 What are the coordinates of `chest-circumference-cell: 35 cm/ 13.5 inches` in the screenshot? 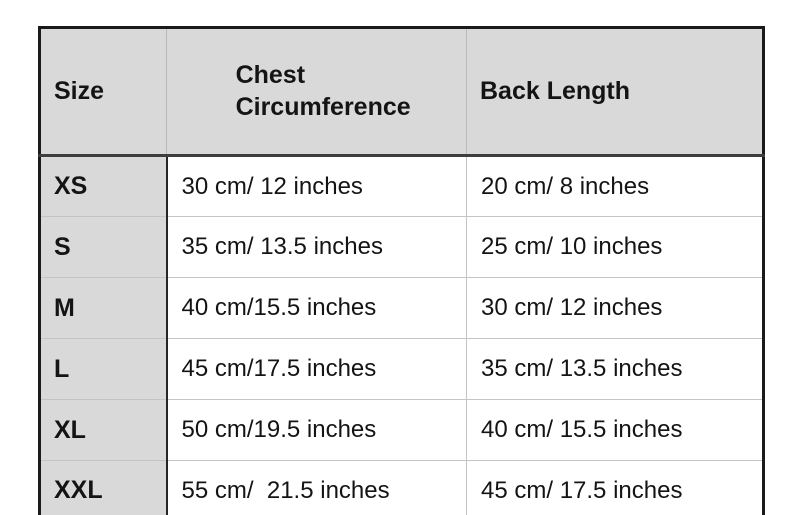 It's located at (316, 247).